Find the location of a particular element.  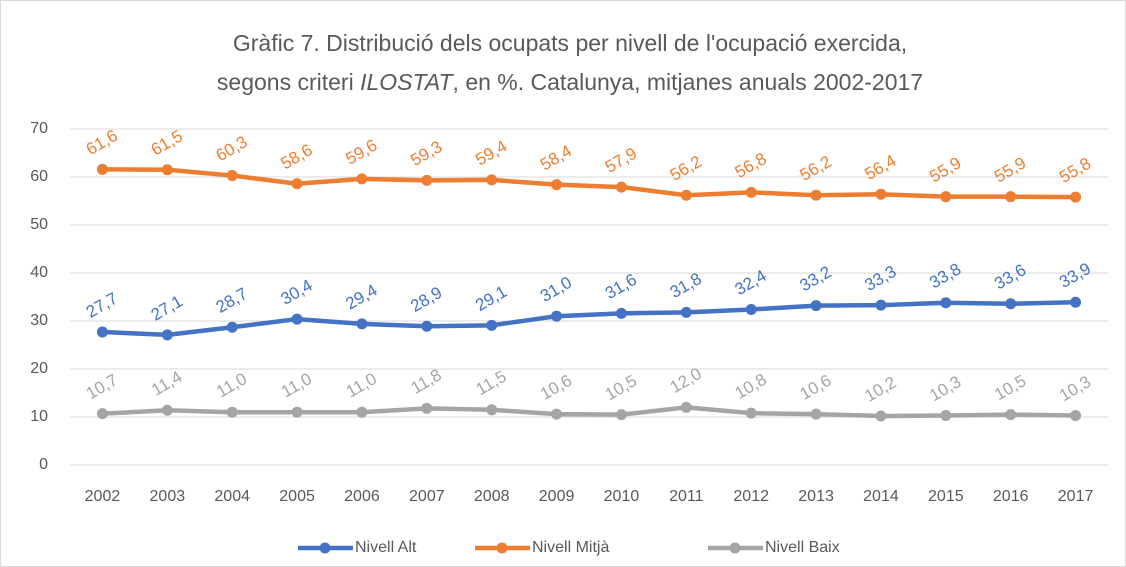

x-tick-label: 2015 is located at coordinates (946, 496).